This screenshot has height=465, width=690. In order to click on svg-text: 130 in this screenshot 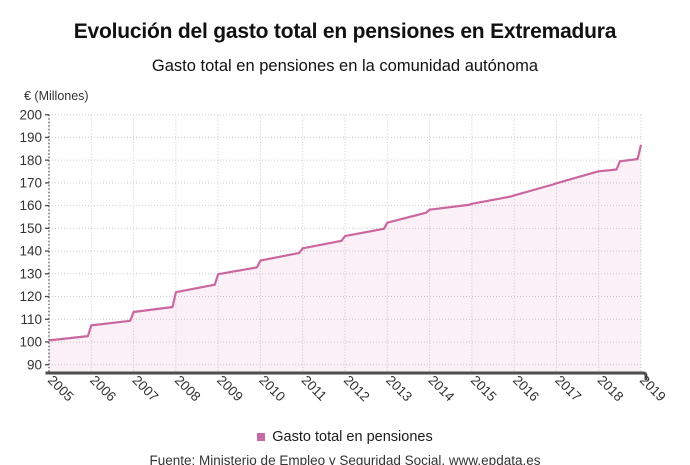, I will do `click(30, 273)`.